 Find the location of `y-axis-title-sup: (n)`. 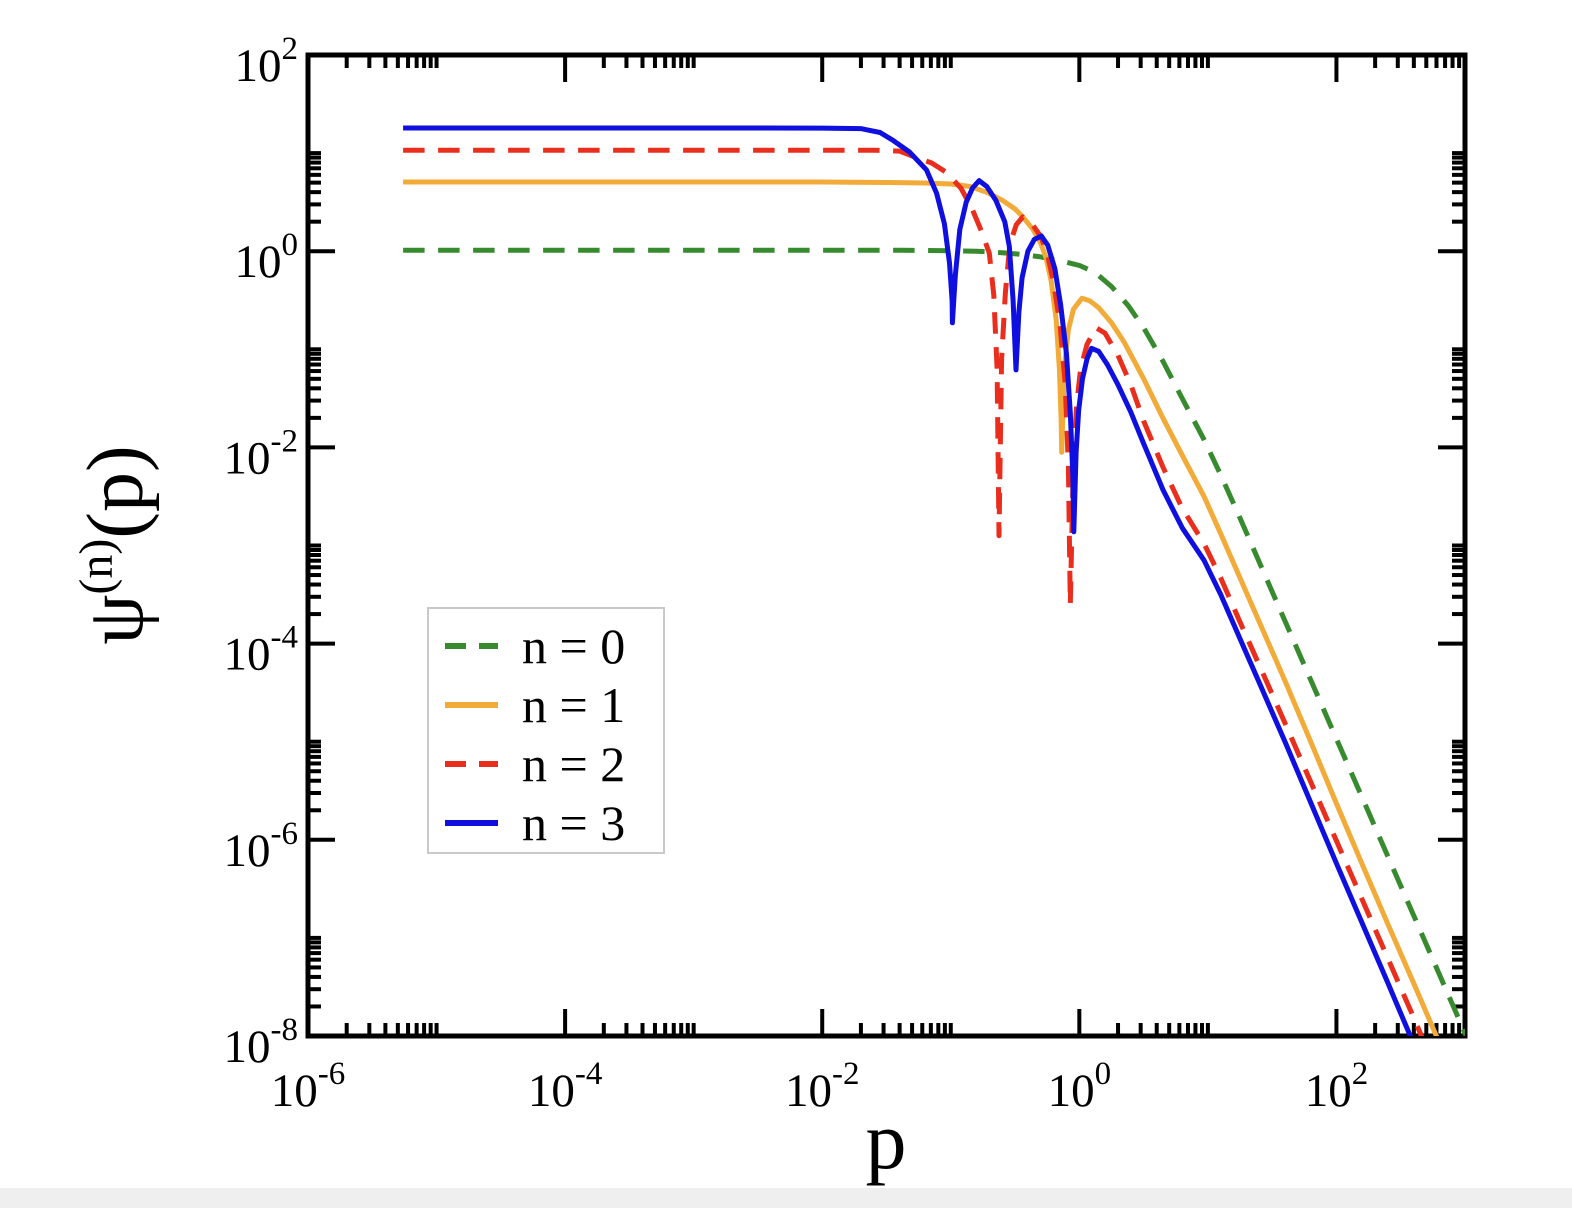

y-axis-title-sup: (n) is located at coordinates (96, 567).